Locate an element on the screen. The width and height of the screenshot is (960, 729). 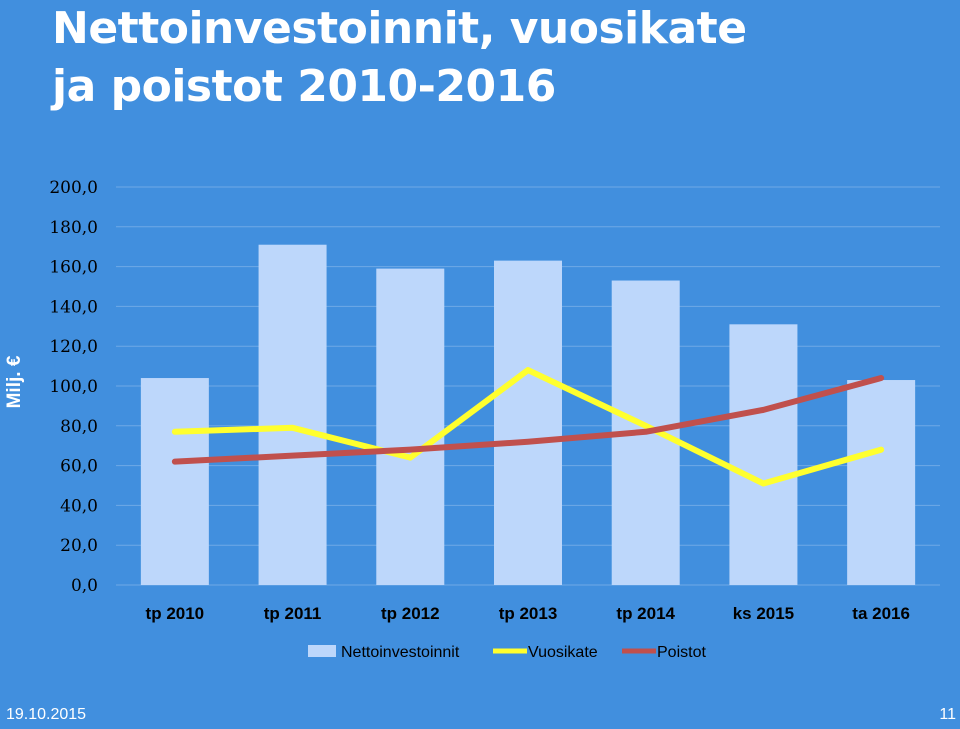
y-tick-label: 0,0 is located at coordinates (84, 586).